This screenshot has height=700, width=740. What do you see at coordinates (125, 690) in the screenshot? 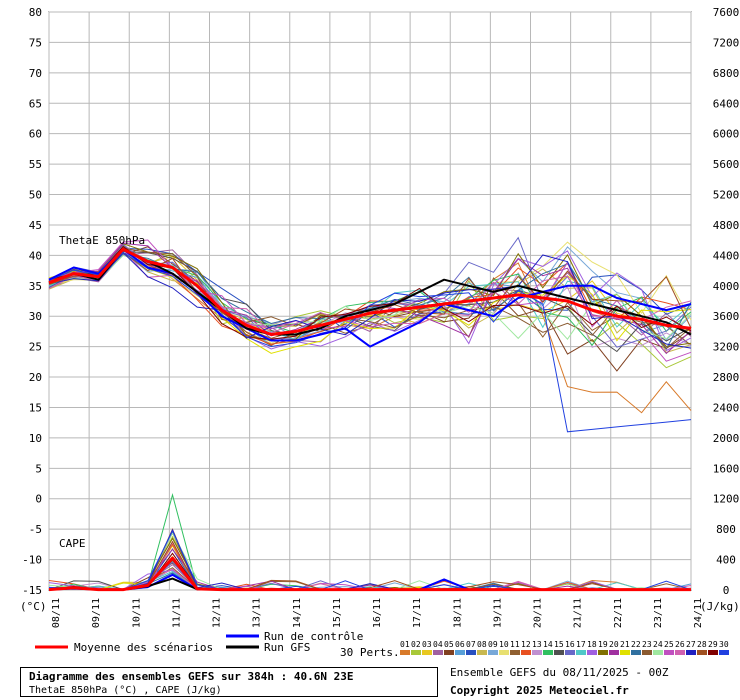
I see `chart-subtitle: ThetaE 850hPa (°C) , CAPE (J/kg)` at bounding box center [125, 690].